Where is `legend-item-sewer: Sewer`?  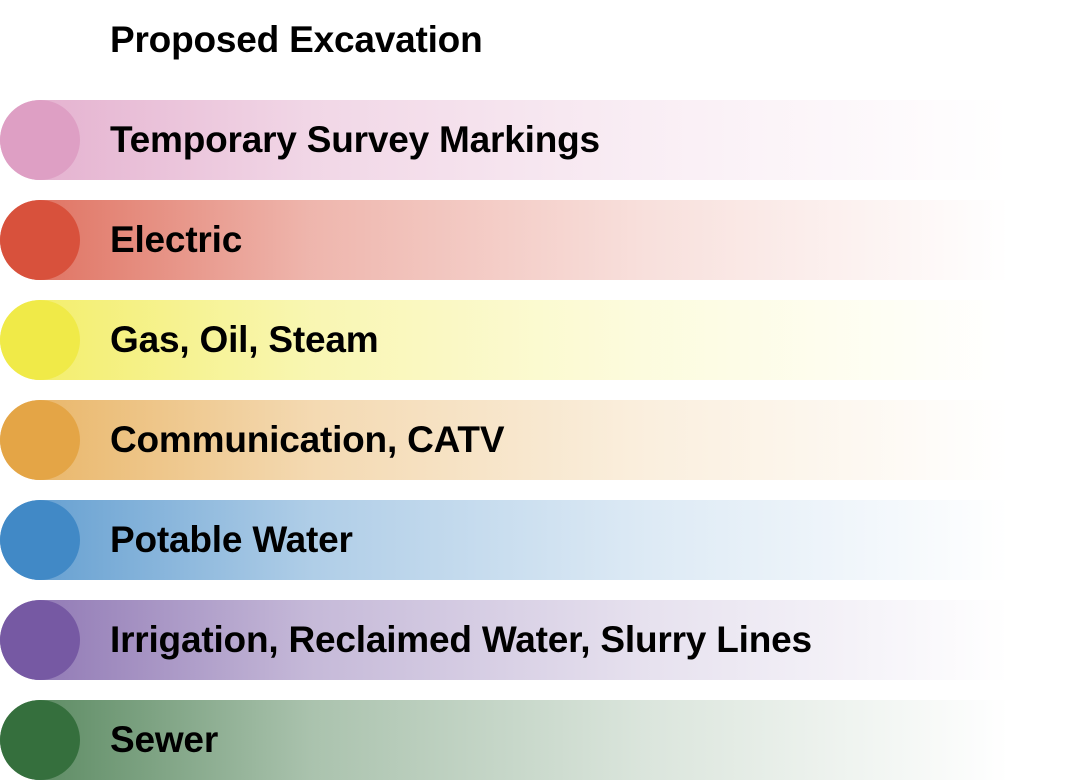
legend-item-sewer: Sewer is located at coordinates (520, 740).